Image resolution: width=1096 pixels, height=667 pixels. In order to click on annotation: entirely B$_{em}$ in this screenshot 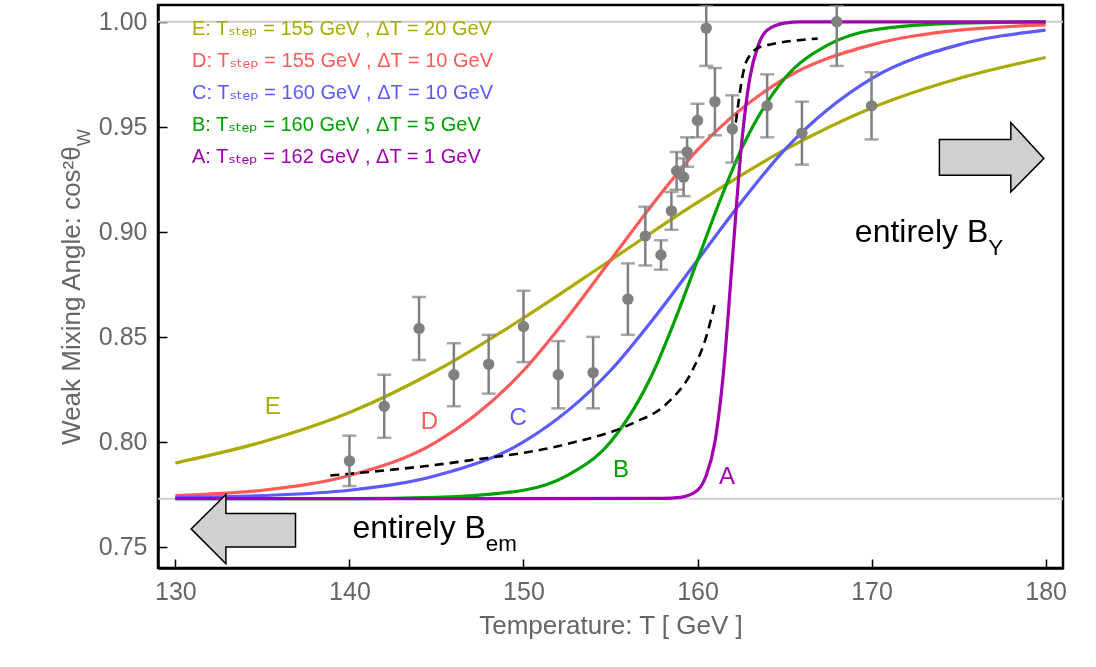, I will do `click(434, 532)`.